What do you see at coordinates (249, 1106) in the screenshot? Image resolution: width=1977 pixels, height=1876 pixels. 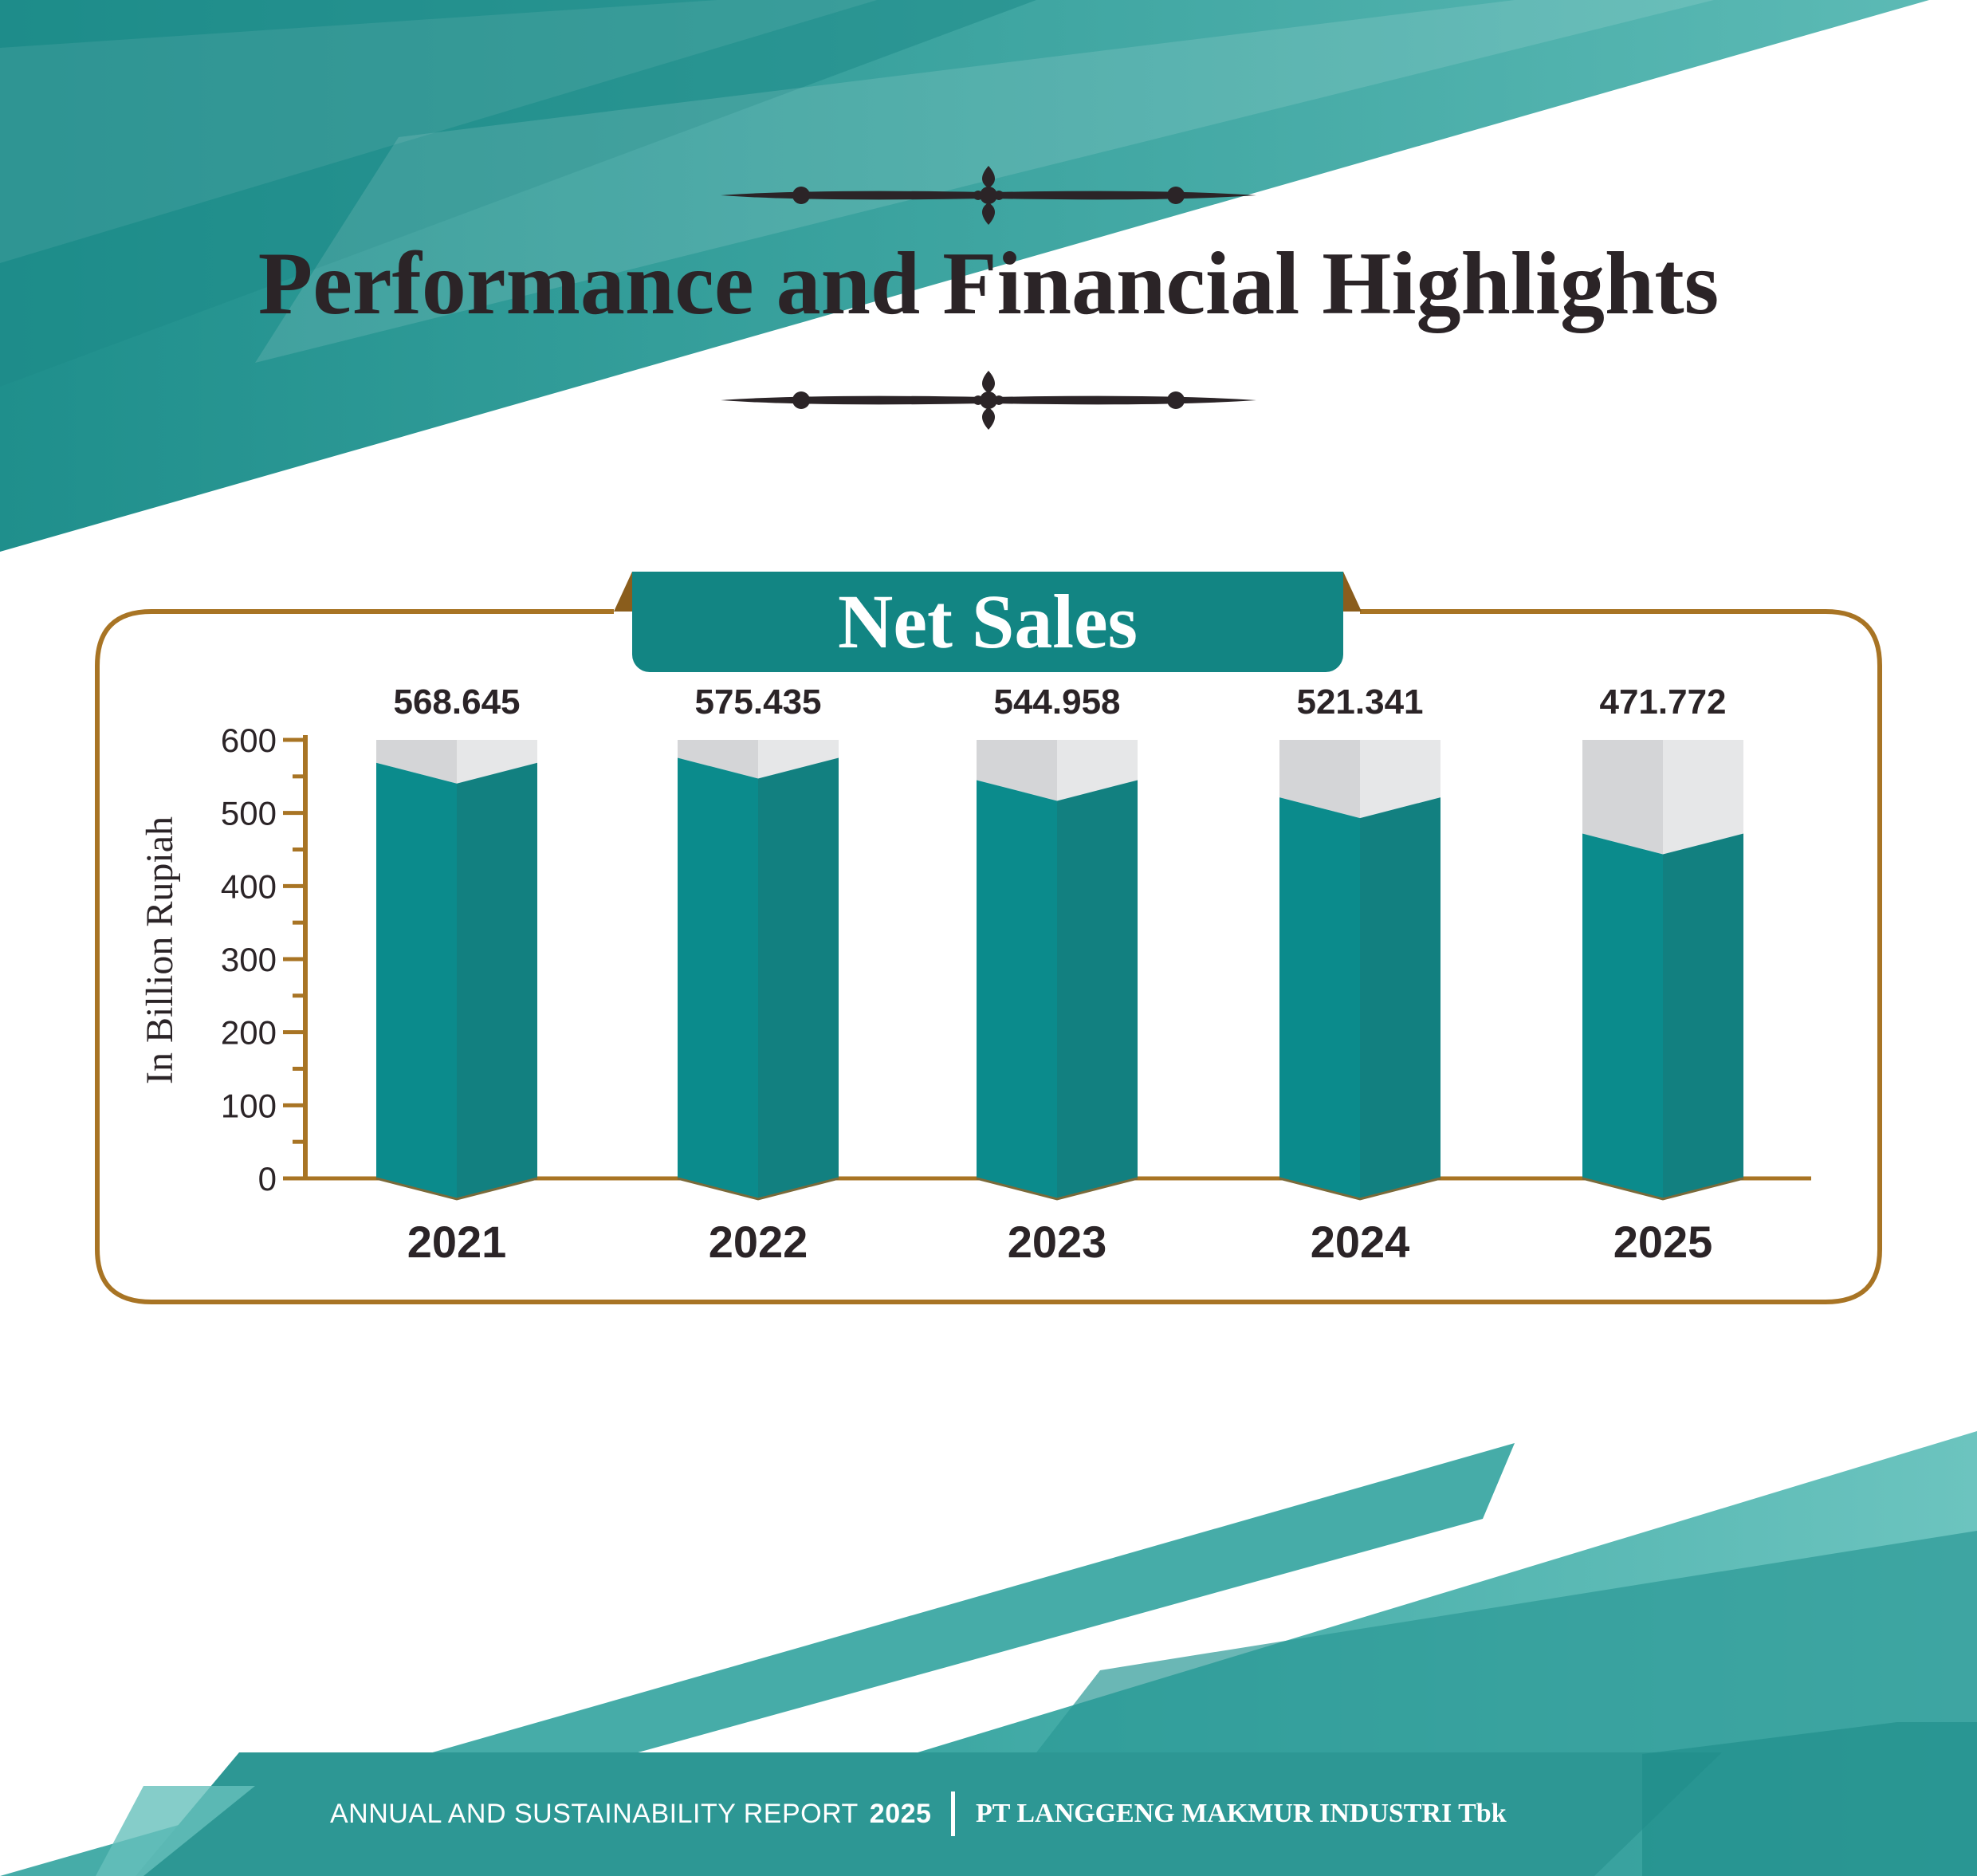 I see `y-tick-label: 100` at bounding box center [249, 1106].